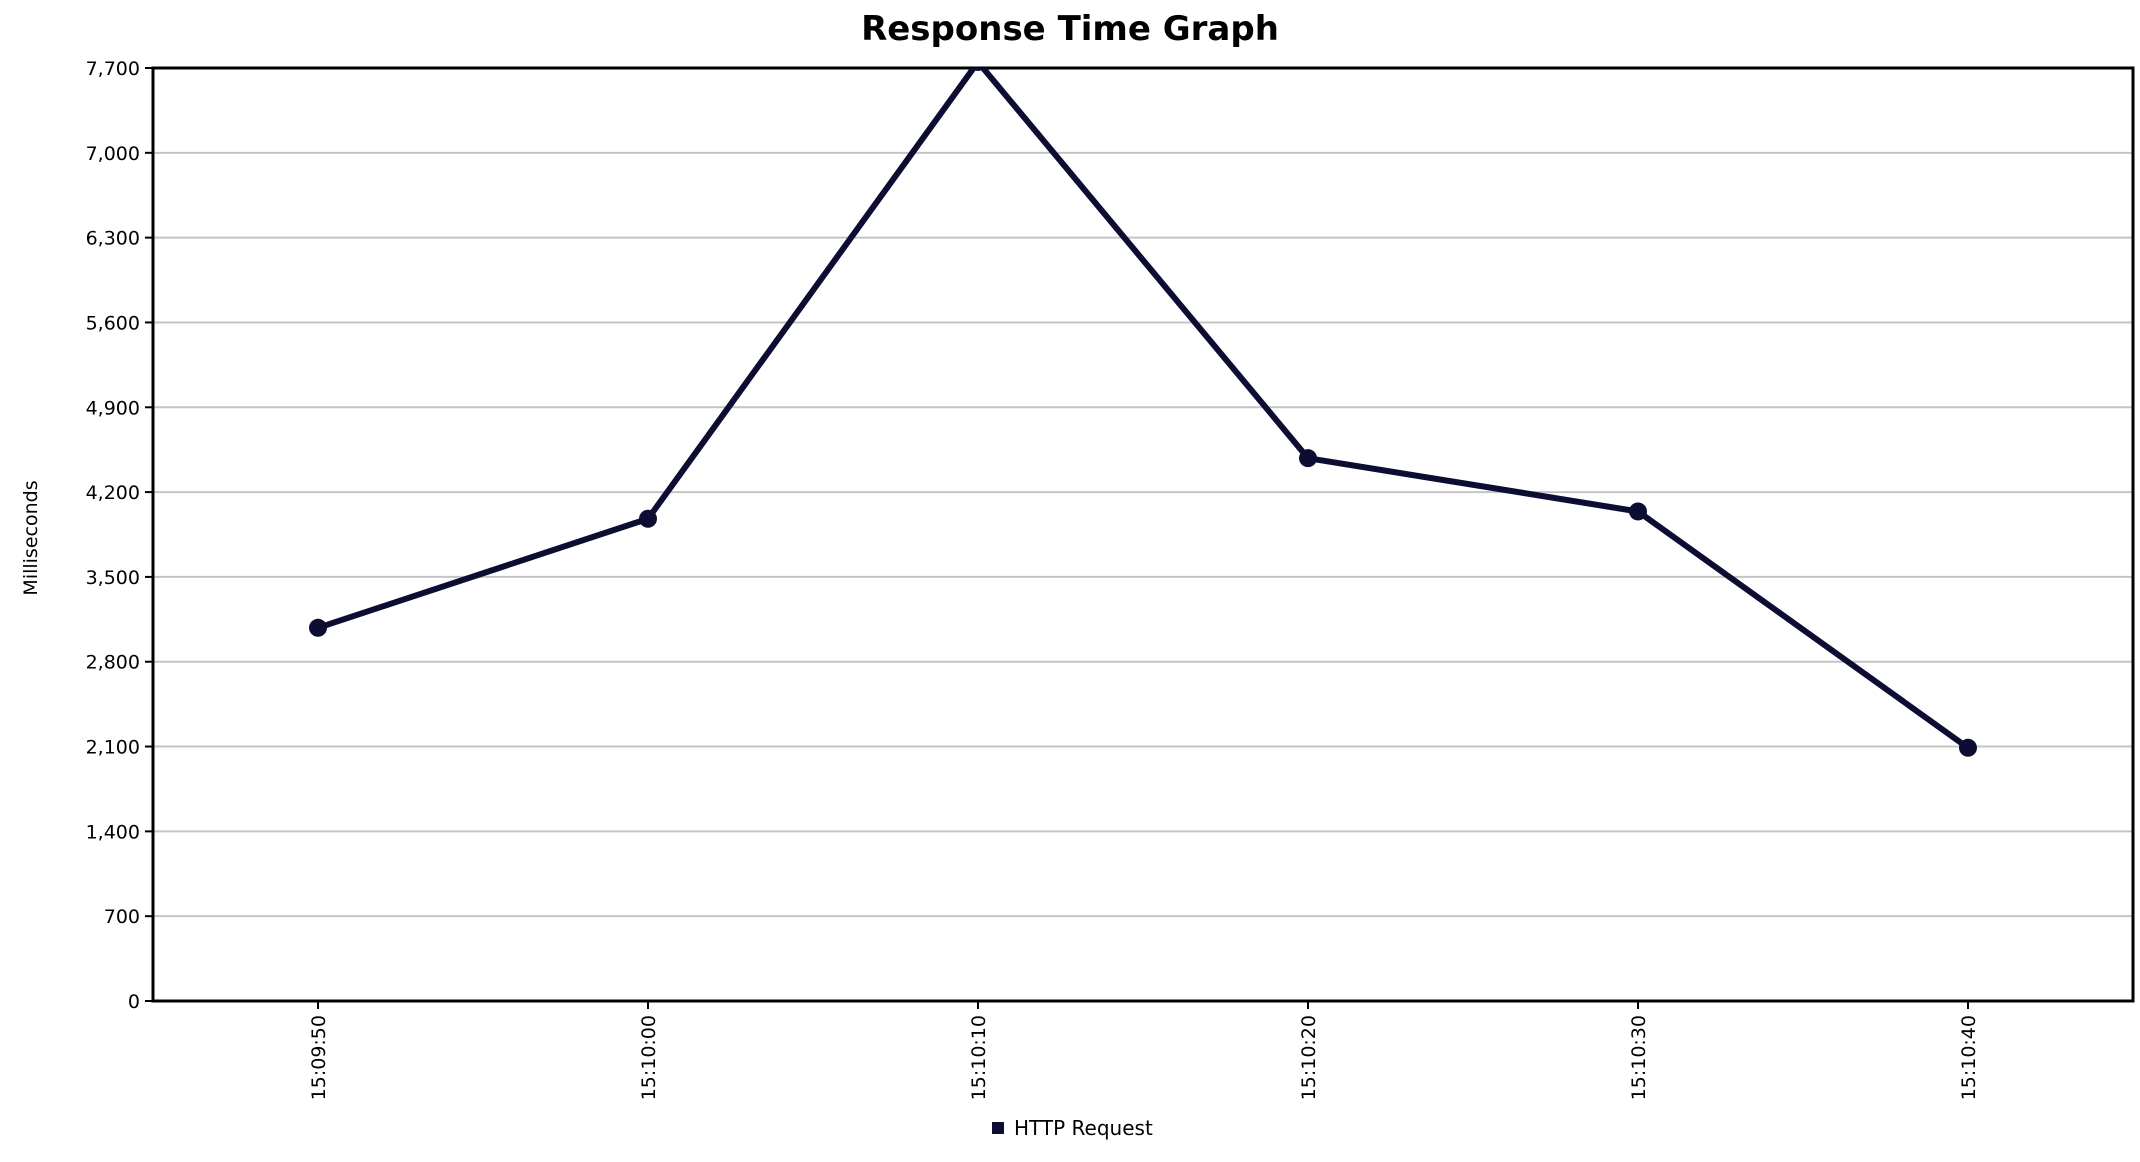  I want to click on y-tick-label: 1,400, so click(113, 832).